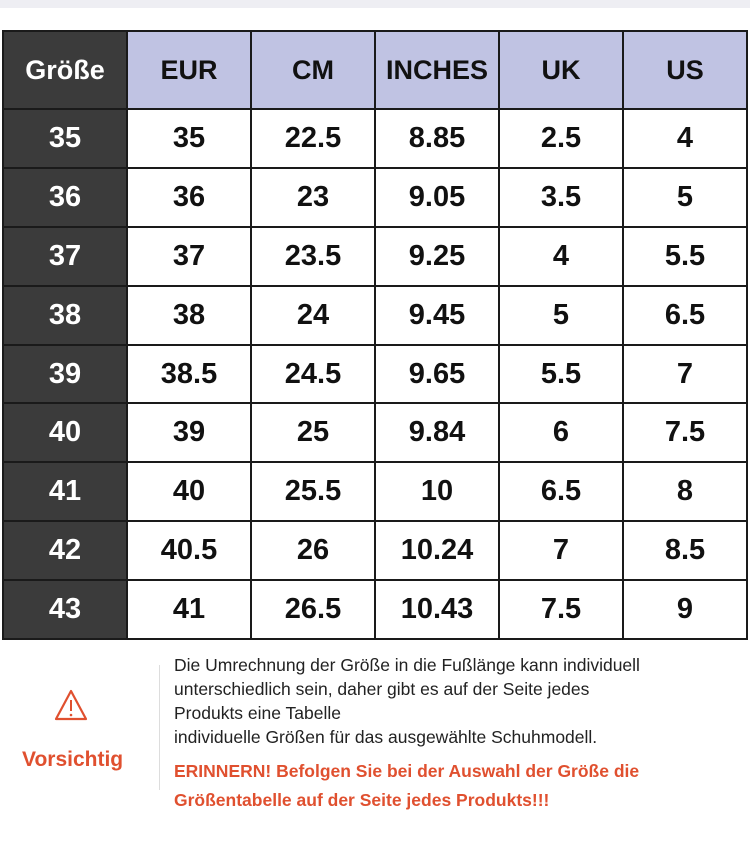 The width and height of the screenshot is (750, 843). What do you see at coordinates (65, 70) in the screenshot?
I see `column-header: Größe` at bounding box center [65, 70].